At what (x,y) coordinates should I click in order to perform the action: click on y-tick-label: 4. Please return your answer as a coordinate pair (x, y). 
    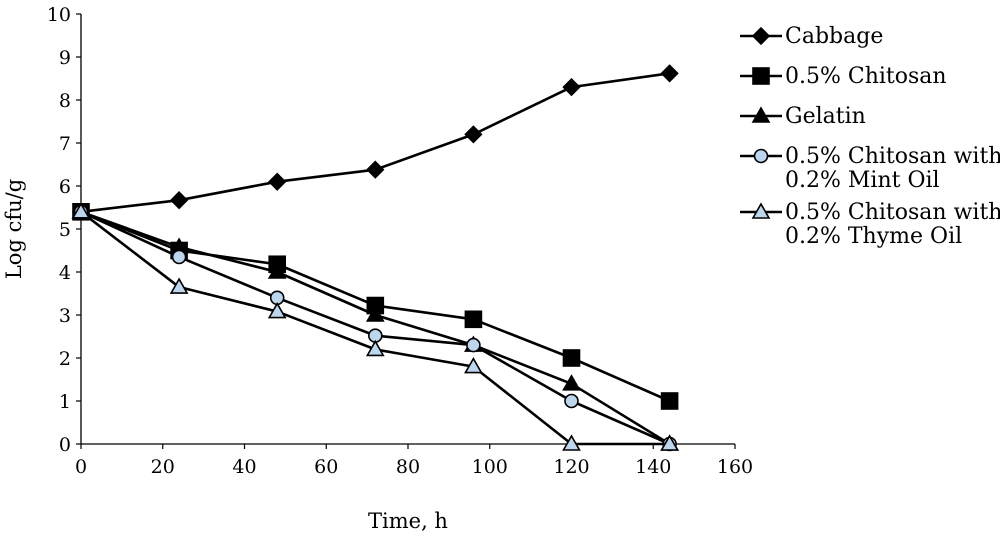
    Looking at the image, I should click on (65, 273).